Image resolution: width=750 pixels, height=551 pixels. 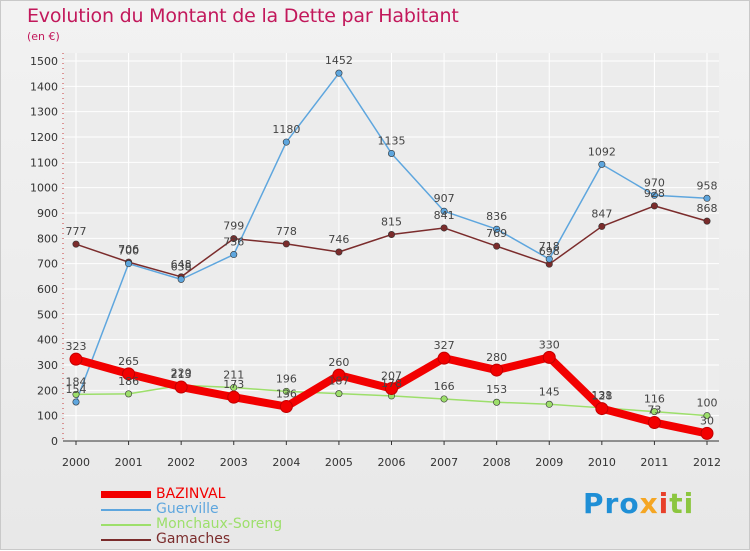 I want to click on chart-subtitle: (en €), so click(x=43, y=36).